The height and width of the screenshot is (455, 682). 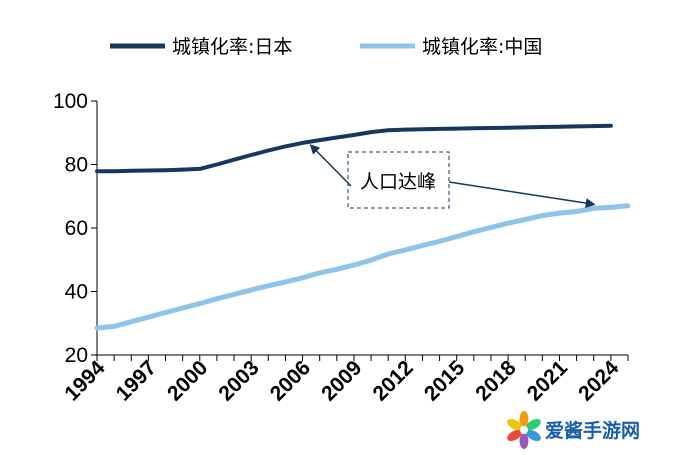 What do you see at coordinates (482, 47) in the screenshot?
I see `legend-label-china: 城镇化率:中国` at bounding box center [482, 47].